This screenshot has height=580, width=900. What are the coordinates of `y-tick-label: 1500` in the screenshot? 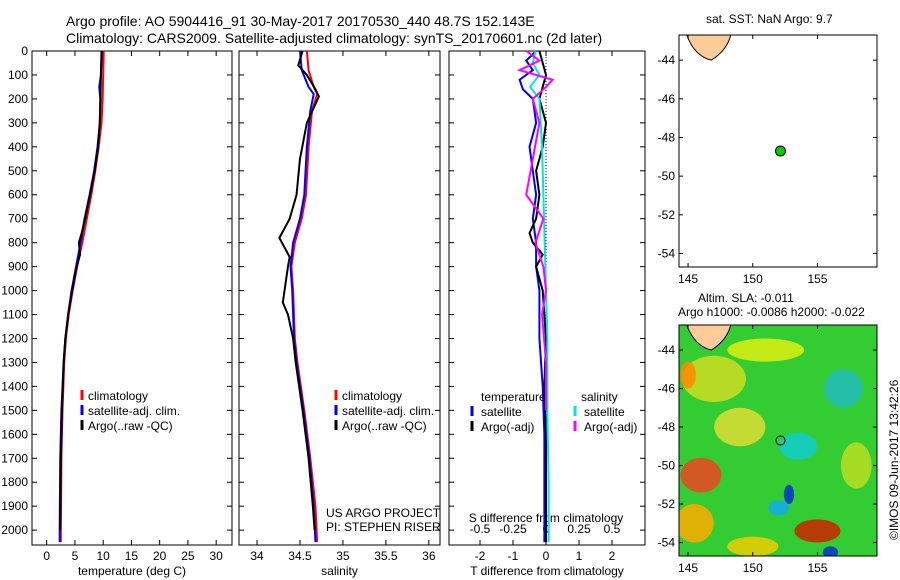 It's located at (14, 410).